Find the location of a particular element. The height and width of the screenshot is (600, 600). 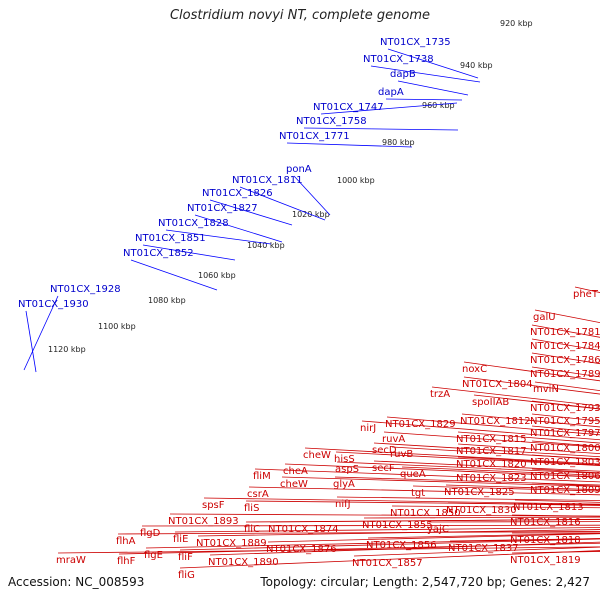

lower-gene-label: NT01CX_1804 is located at coordinates (497, 384).